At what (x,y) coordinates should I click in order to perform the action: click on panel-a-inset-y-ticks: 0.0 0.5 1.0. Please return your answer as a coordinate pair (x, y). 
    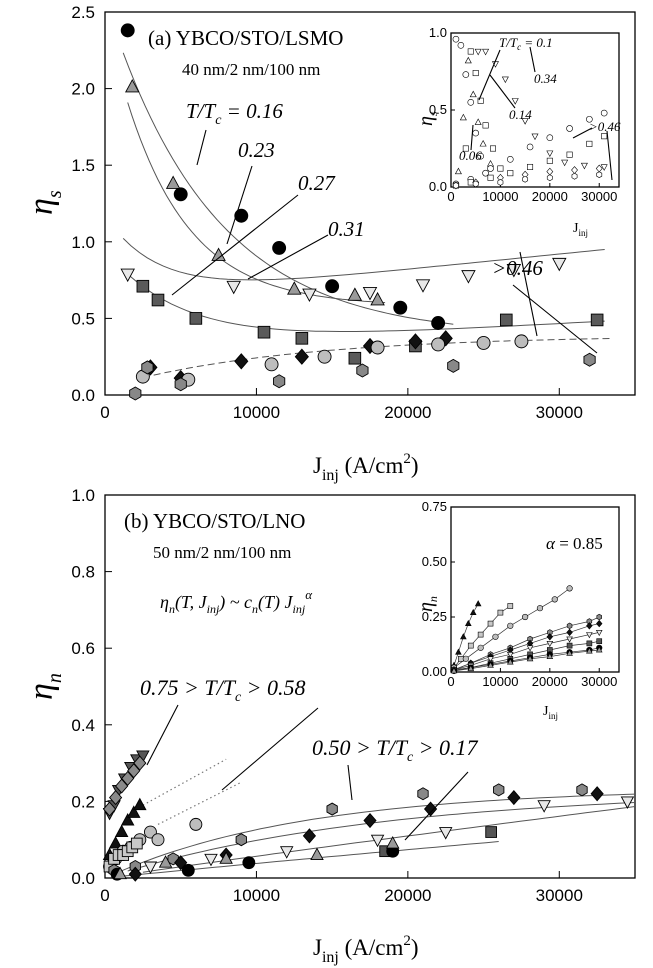
    Looking at the image, I should click on (442, 109).